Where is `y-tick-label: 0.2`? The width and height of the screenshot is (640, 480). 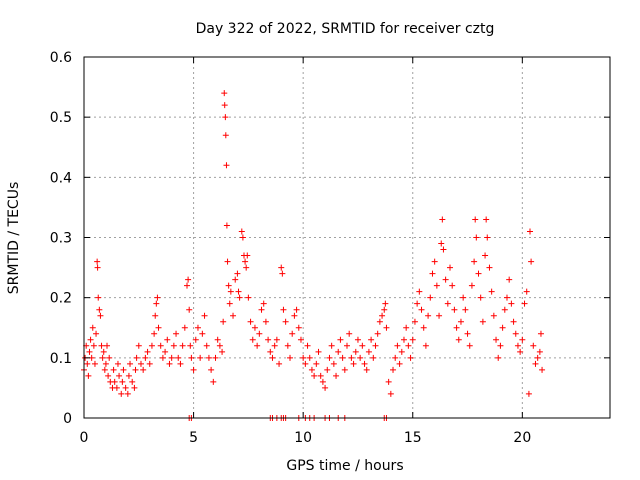 y-tick-label: 0.2 is located at coordinates (61, 299).